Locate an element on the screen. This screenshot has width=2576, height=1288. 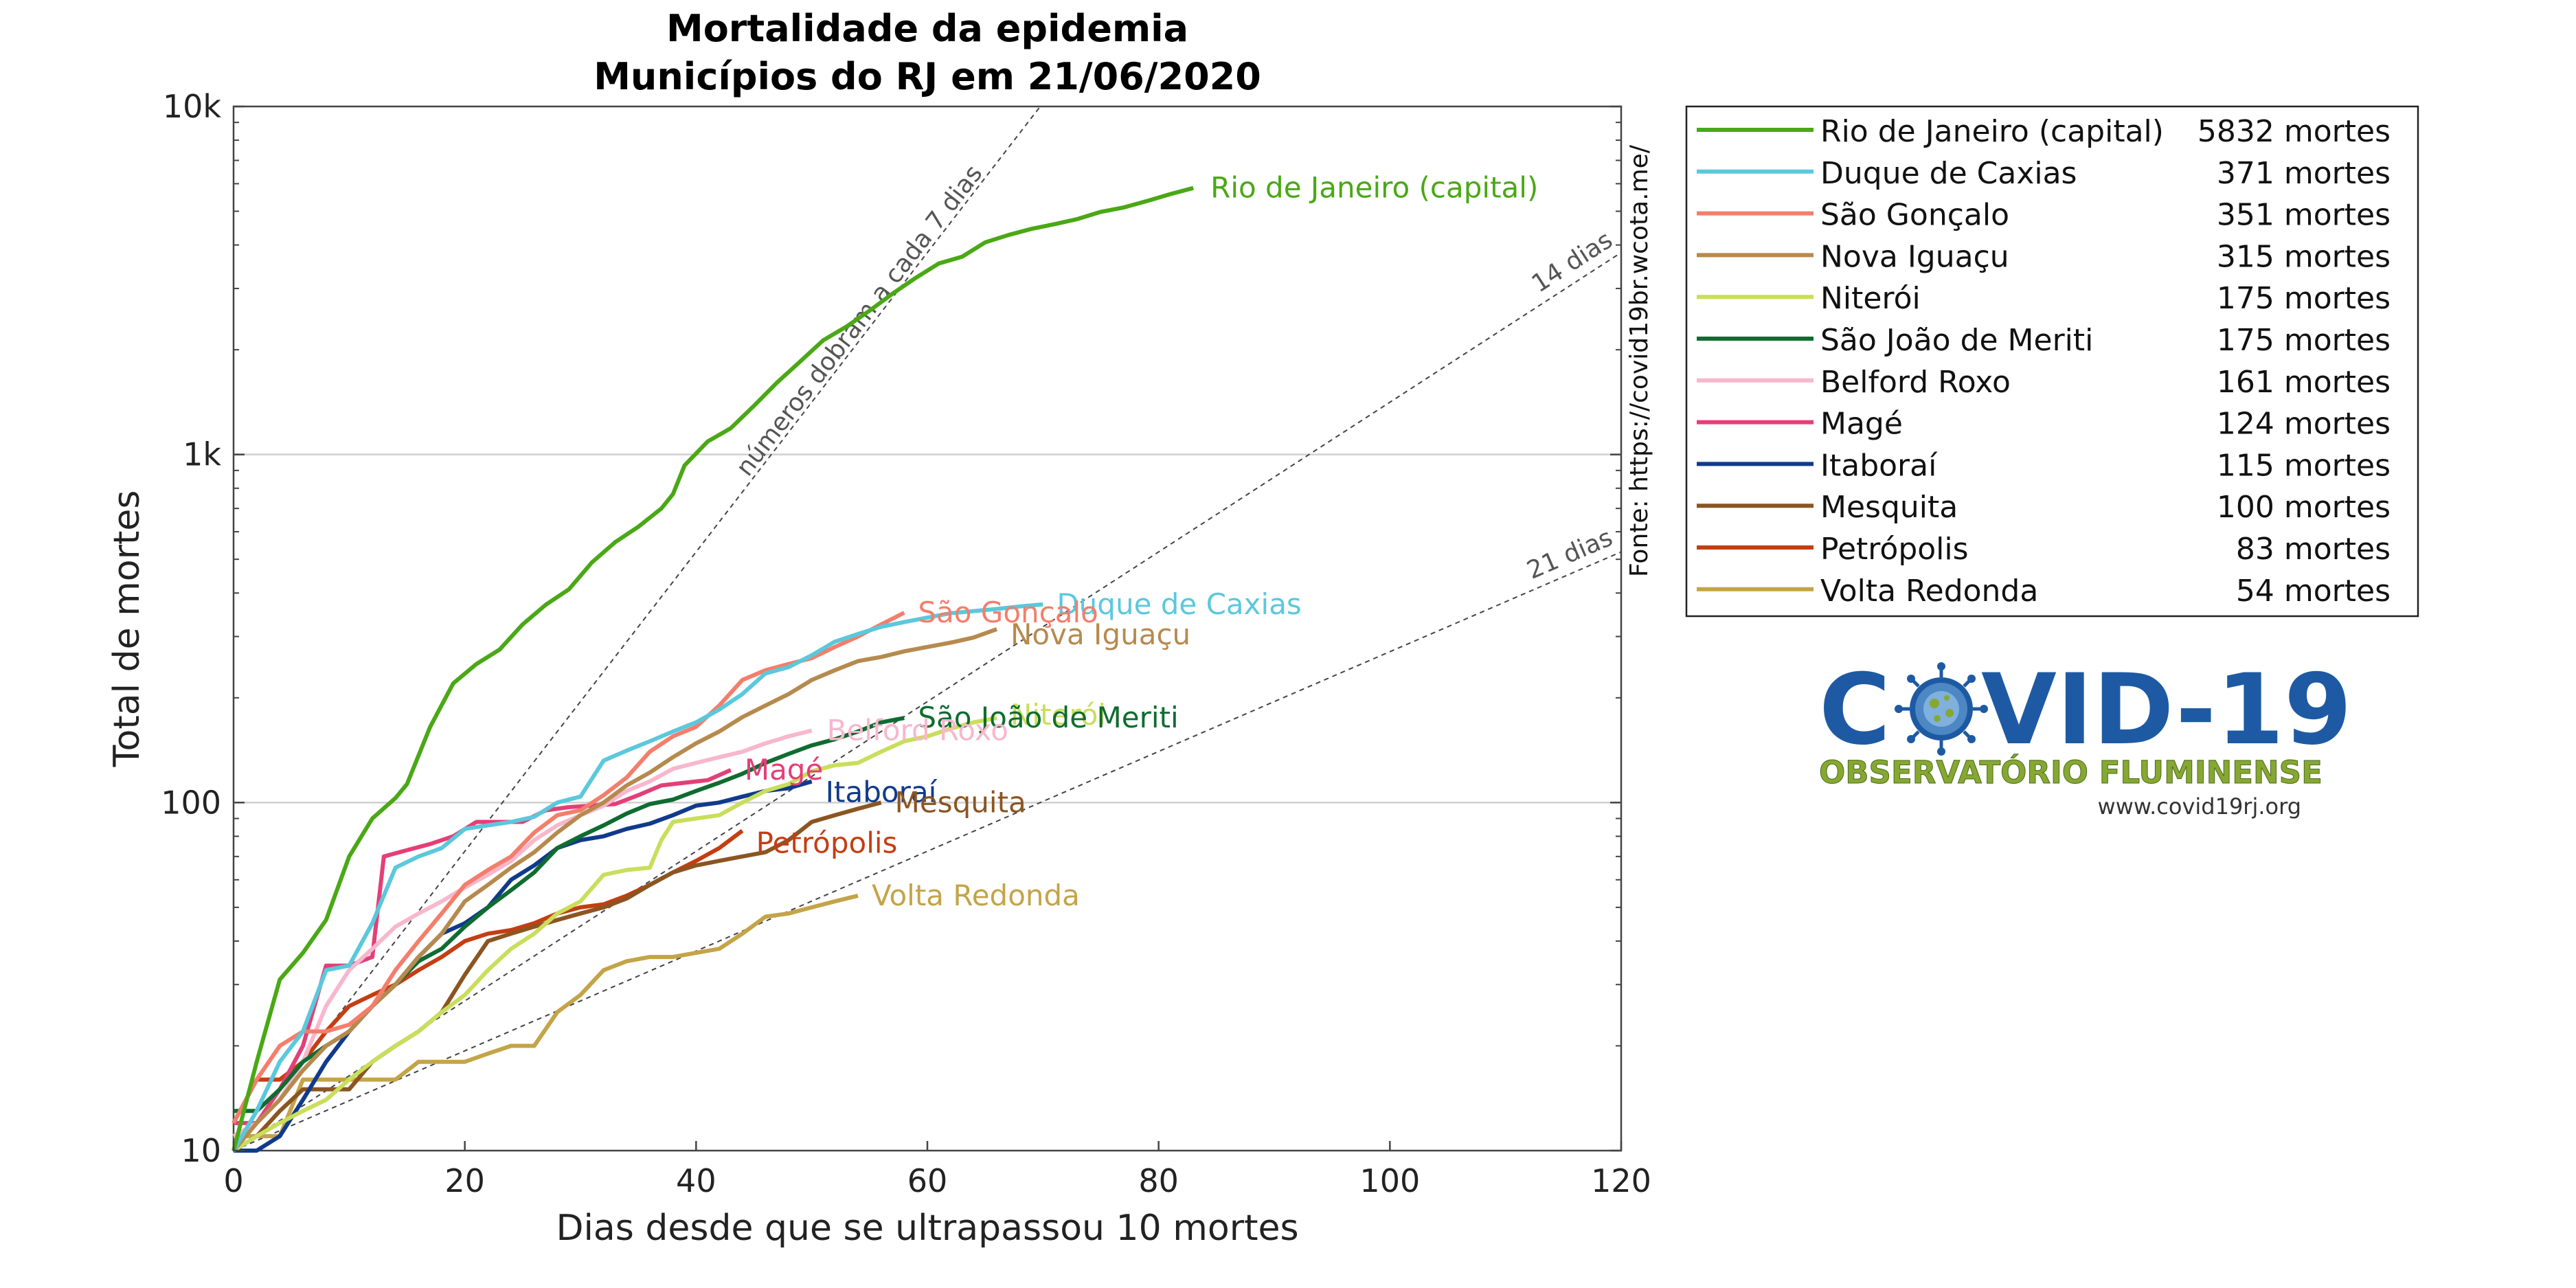
series-line-duque-de-caxias is located at coordinates (637, 877).